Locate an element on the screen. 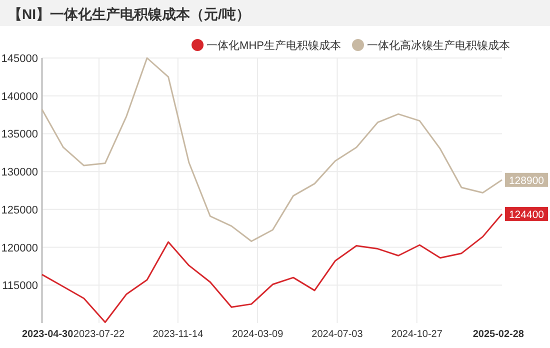  legend-label: 一体化高冰镍生产电积镍成本 is located at coordinates (438, 45).